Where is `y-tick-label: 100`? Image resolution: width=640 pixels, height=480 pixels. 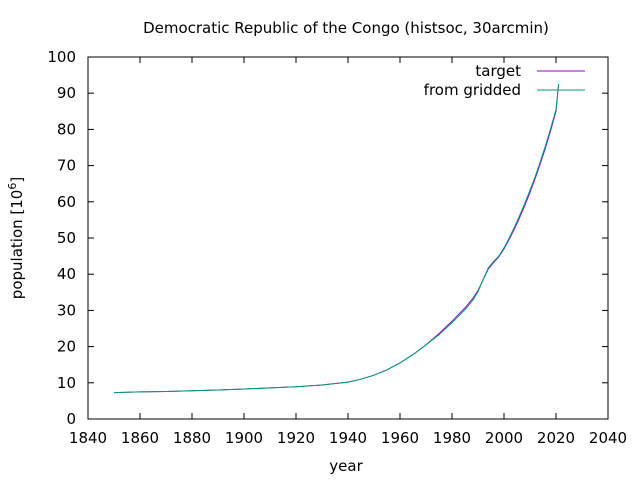
y-tick-label: 100 is located at coordinates (61, 57).